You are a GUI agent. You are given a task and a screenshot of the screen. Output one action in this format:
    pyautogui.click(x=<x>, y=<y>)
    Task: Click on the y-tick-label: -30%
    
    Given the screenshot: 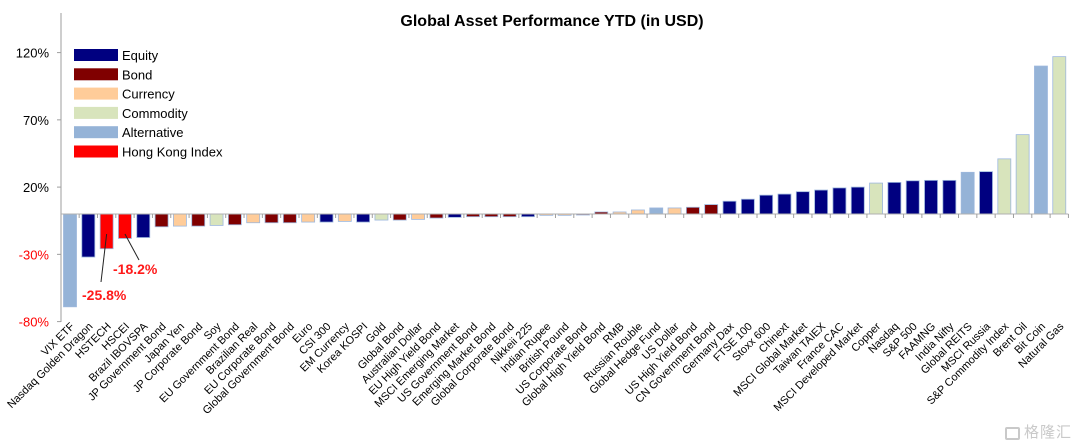 What is the action you would take?
    pyautogui.click(x=34, y=254)
    